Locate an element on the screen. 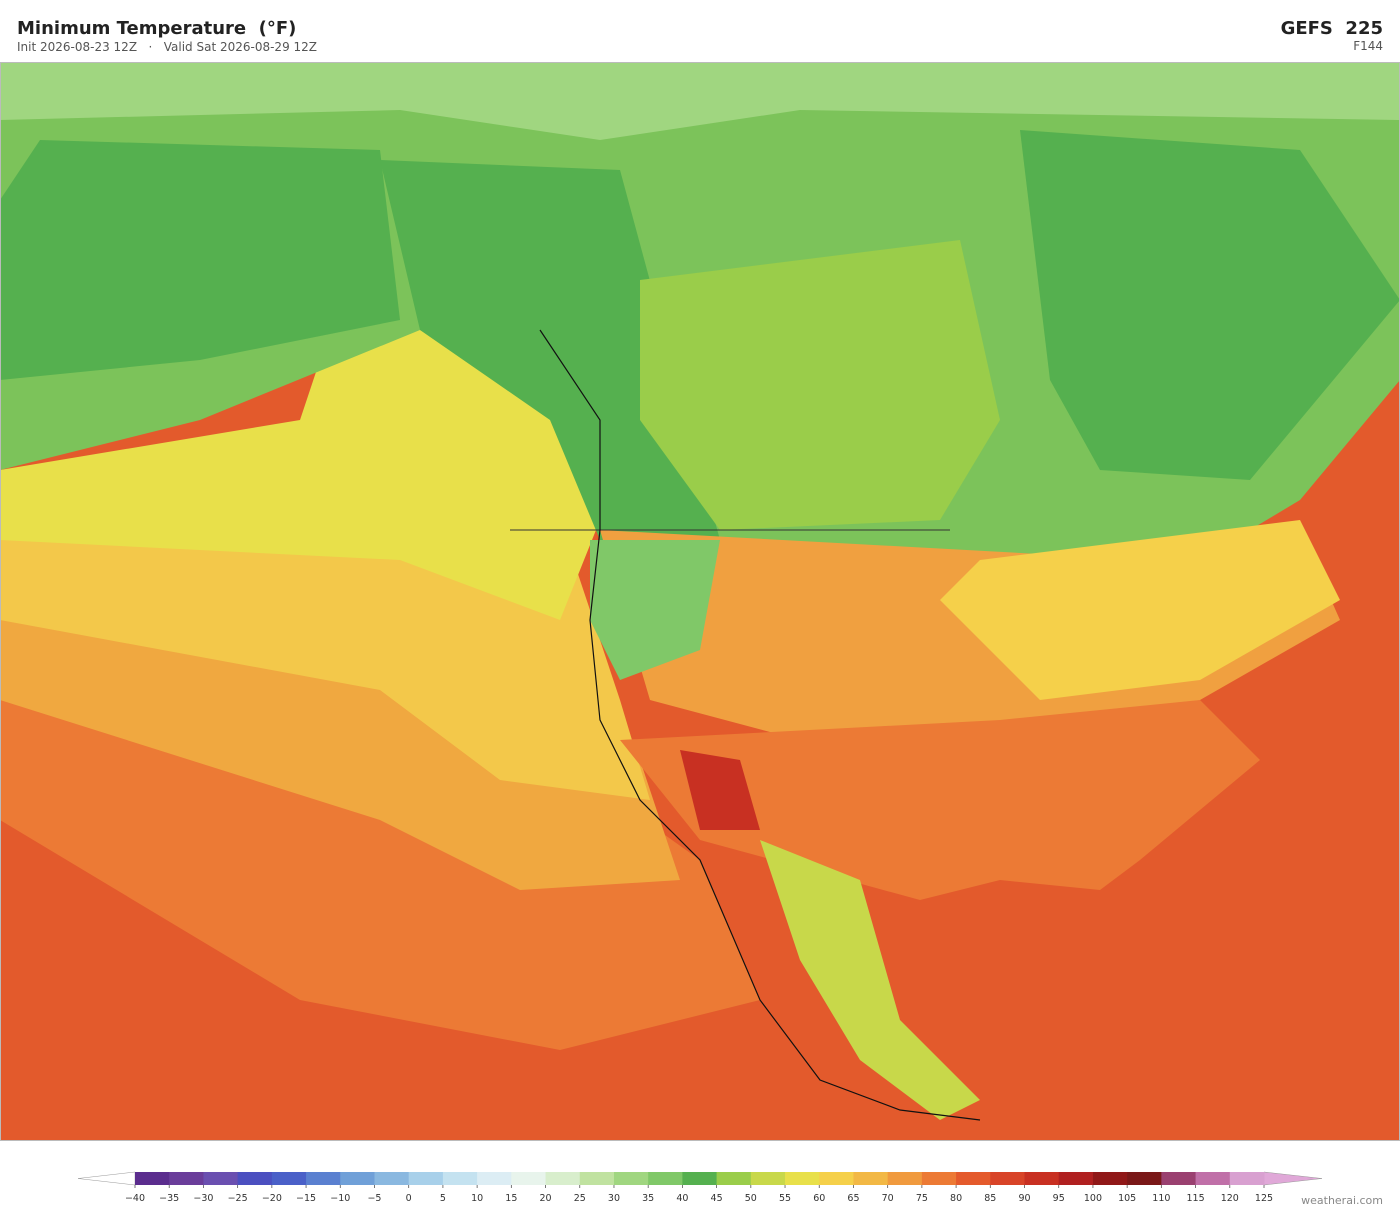  tick-label: 45 is located at coordinates (717, 1198).